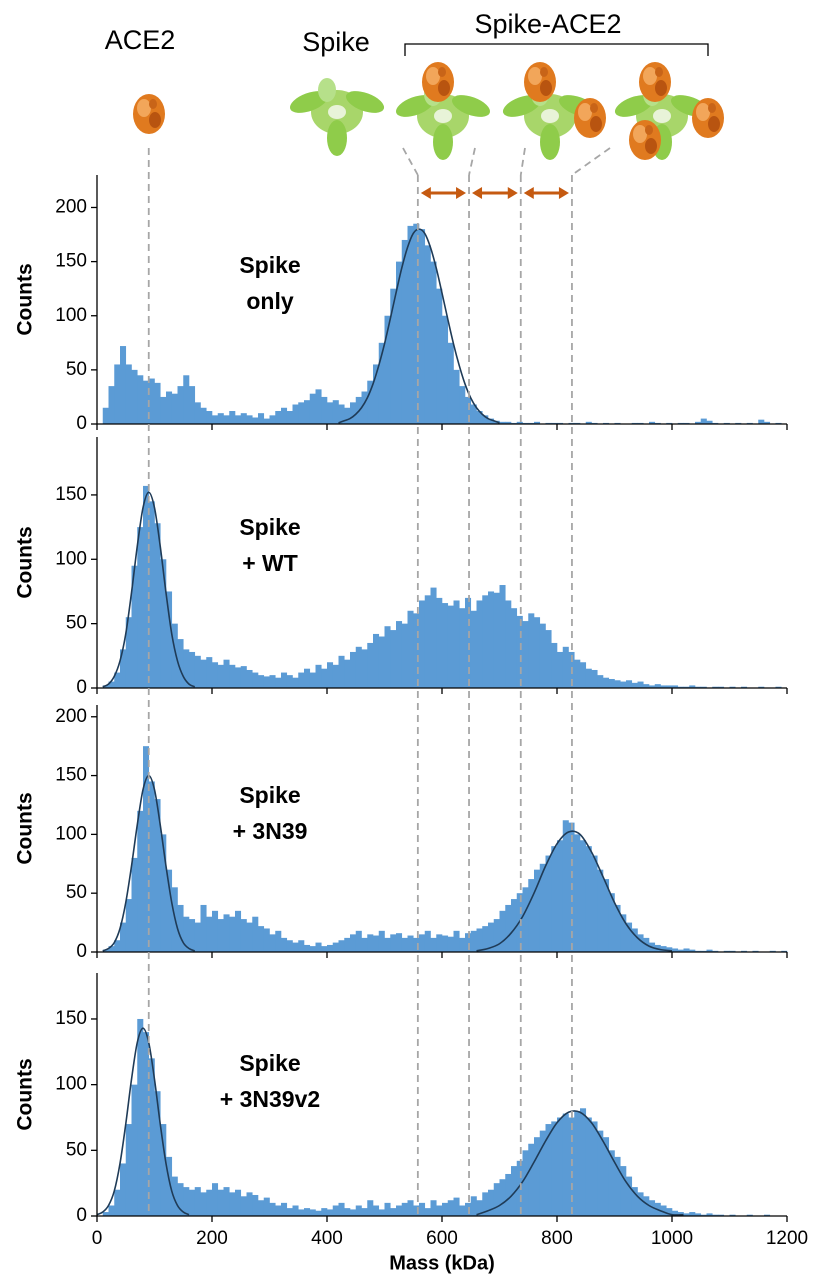 The width and height of the screenshot is (822, 1276). Describe the element at coordinates (71, 1018) in the screenshot. I see `y-tick-label: 150` at that location.